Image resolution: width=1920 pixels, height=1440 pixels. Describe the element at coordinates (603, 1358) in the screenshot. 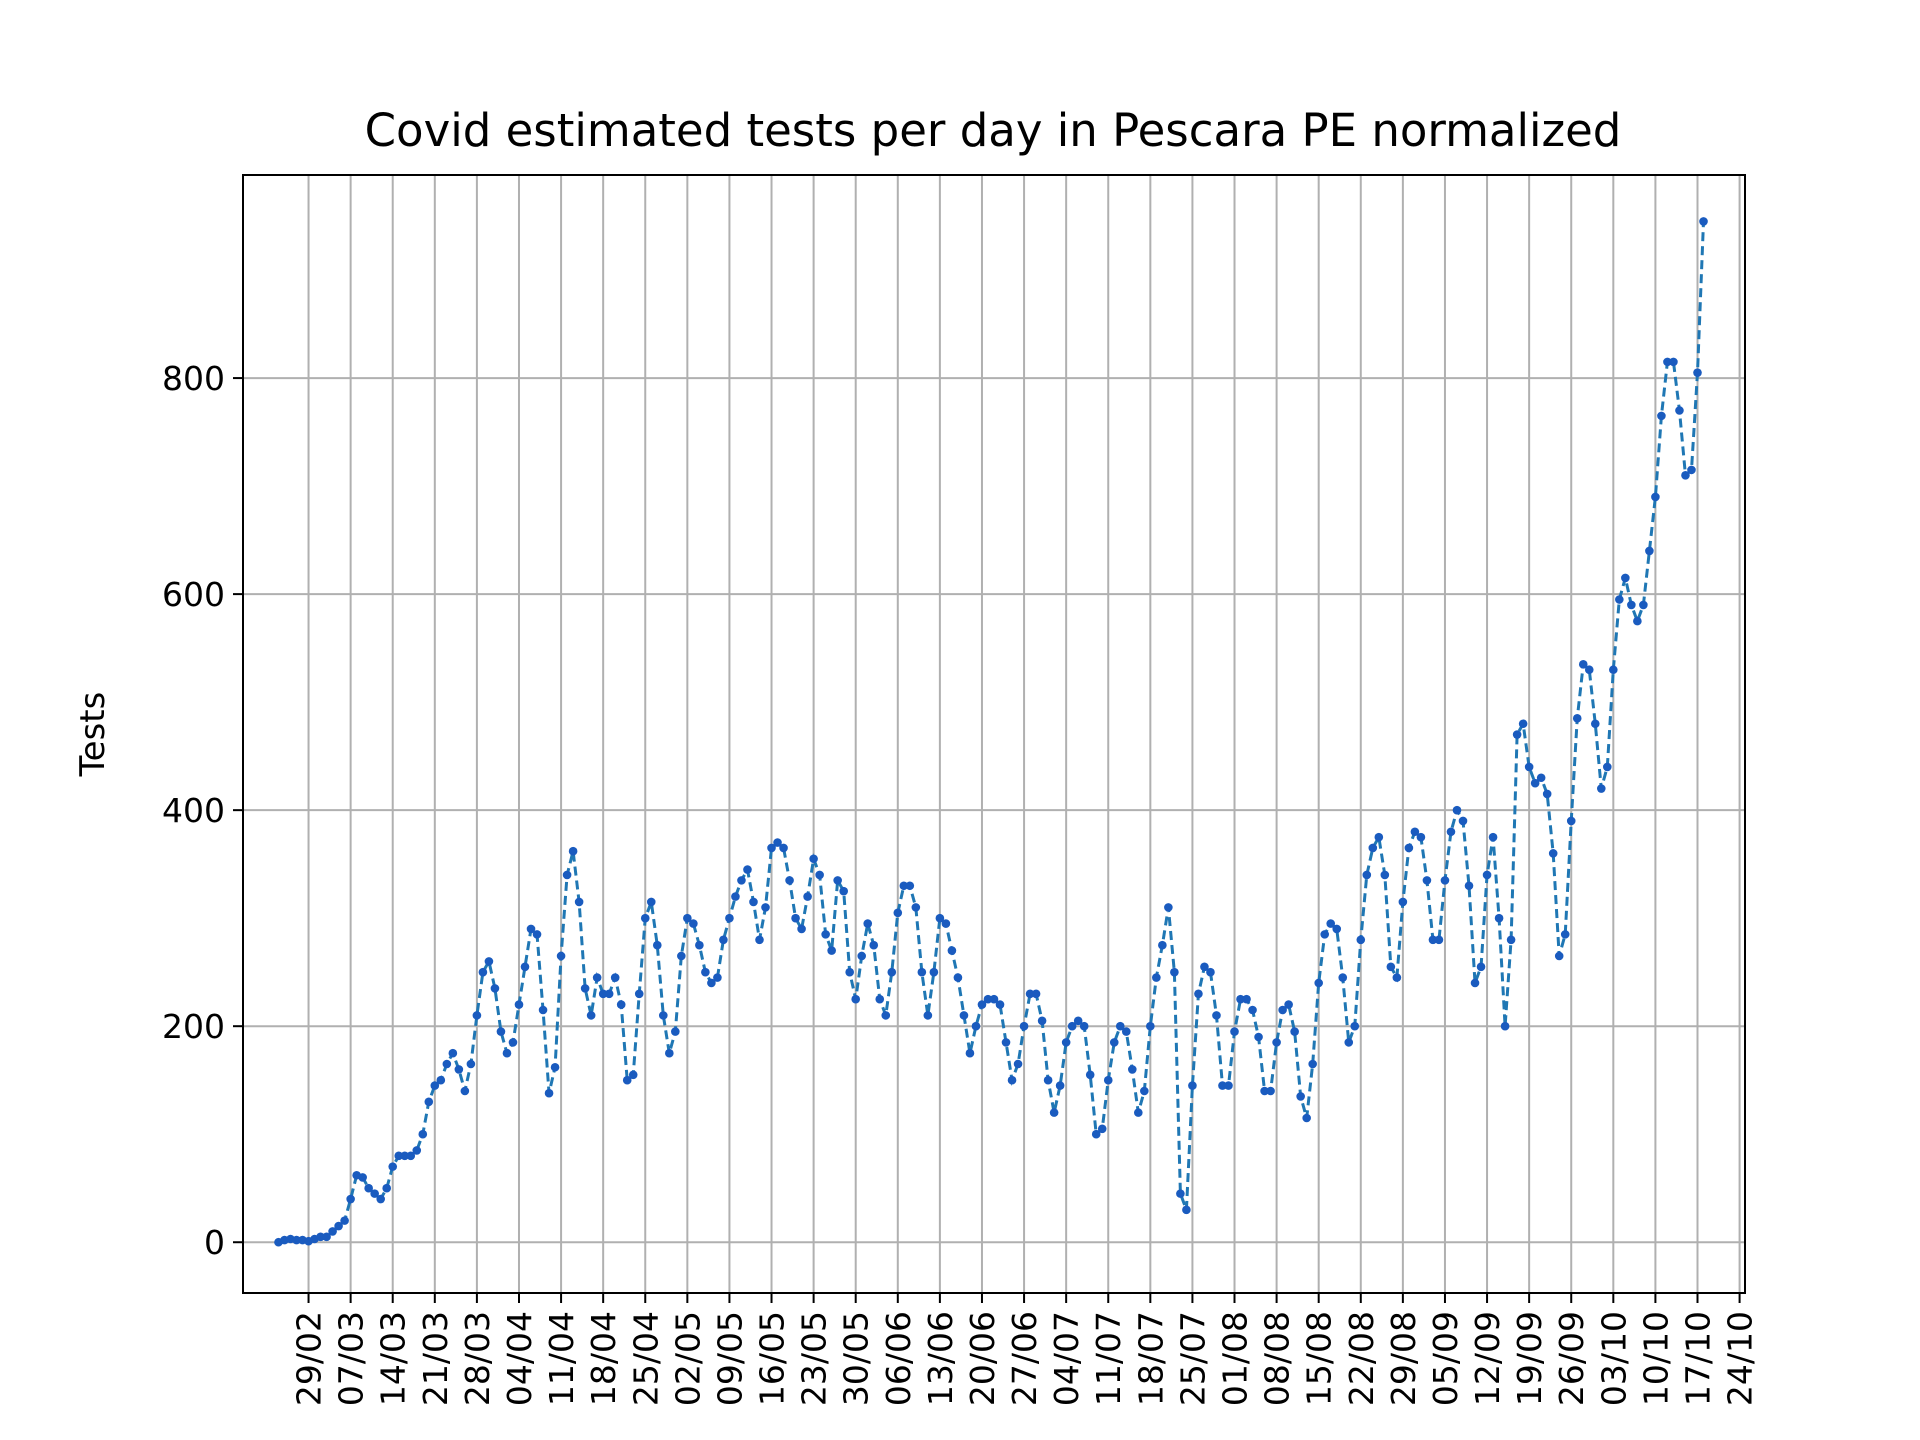

I see `x-tick-label: 18/04` at that location.